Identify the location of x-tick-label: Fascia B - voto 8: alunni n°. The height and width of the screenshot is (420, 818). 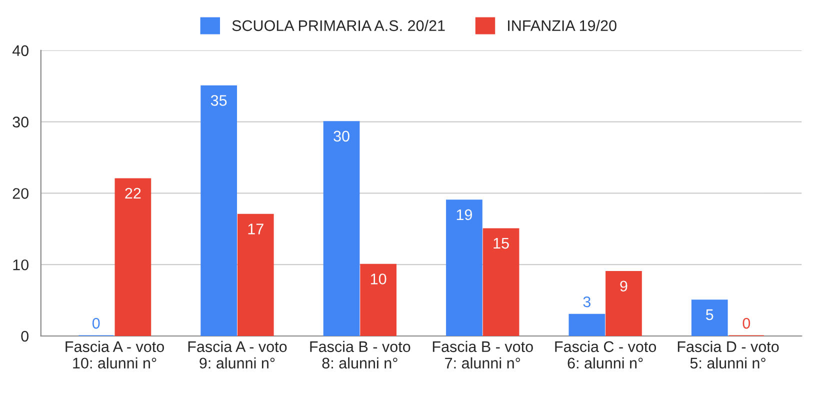
(360, 354).